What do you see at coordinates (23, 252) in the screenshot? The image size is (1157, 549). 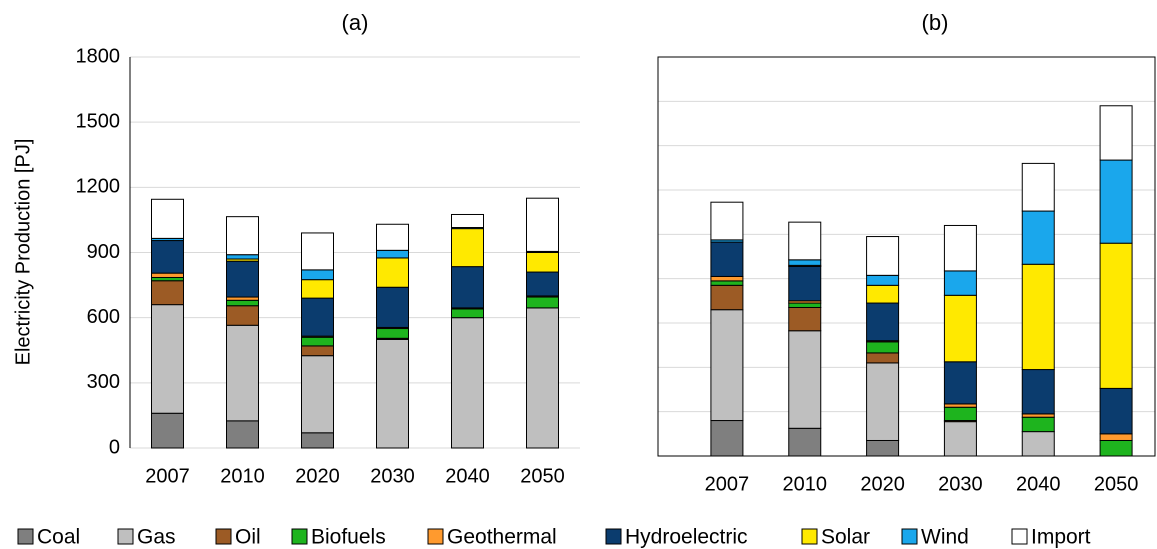 I see `y-axis-label: Electricity Production [PJ]` at bounding box center [23, 252].